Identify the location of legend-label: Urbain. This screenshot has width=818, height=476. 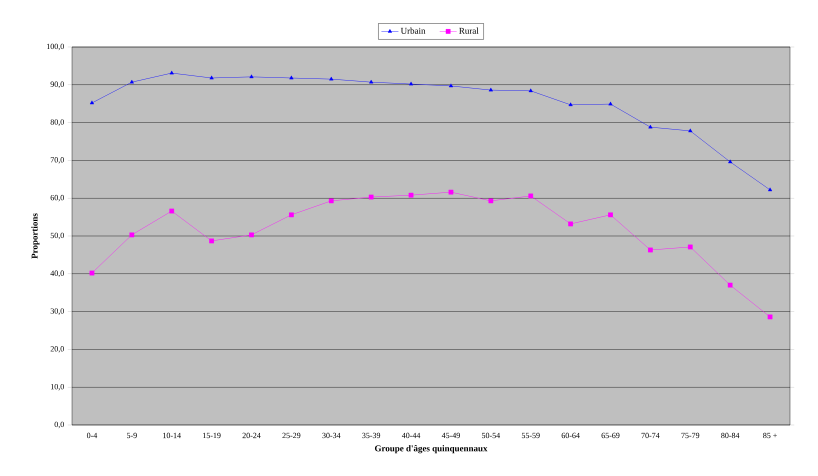
(413, 31).